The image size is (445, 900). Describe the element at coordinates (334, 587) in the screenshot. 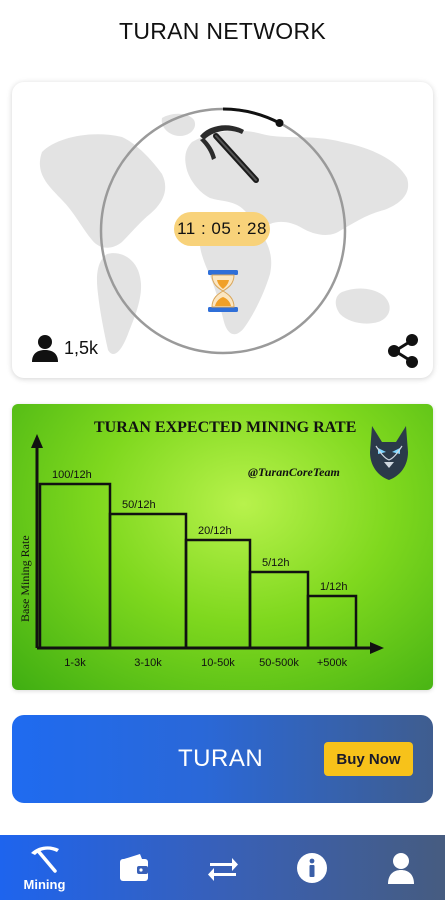

I see `bar-value-label: 1/12h` at that location.